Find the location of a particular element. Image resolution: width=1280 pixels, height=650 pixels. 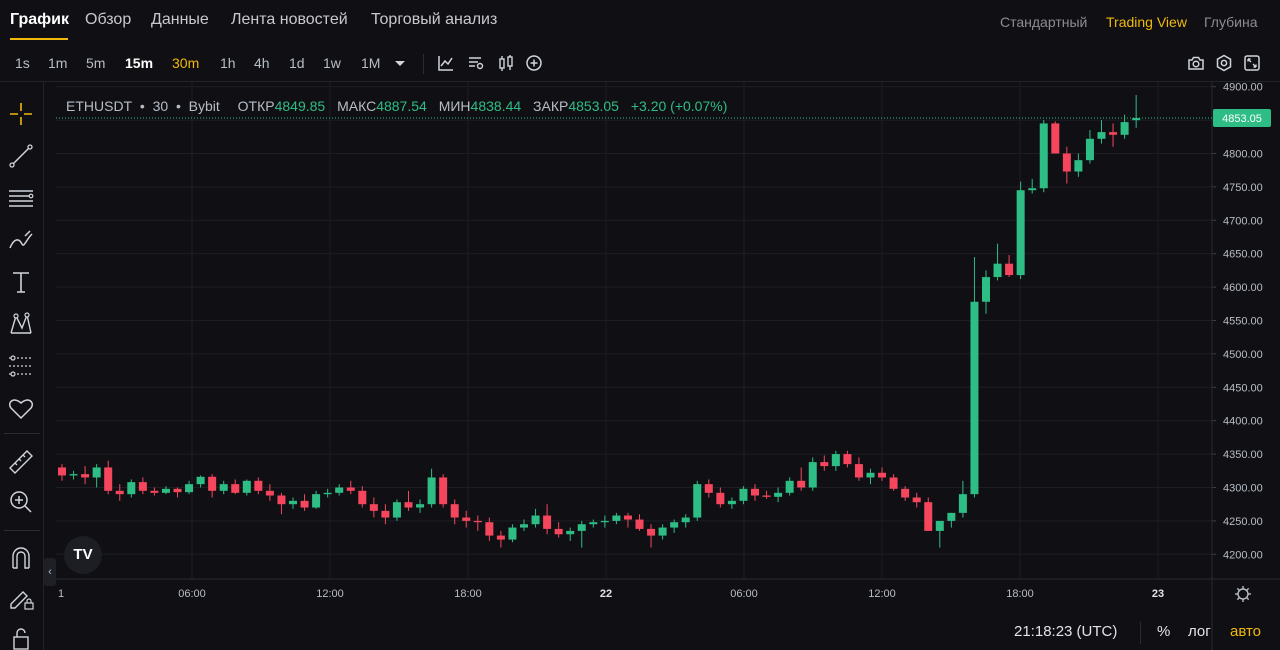

heart-icon is located at coordinates (21, 408).